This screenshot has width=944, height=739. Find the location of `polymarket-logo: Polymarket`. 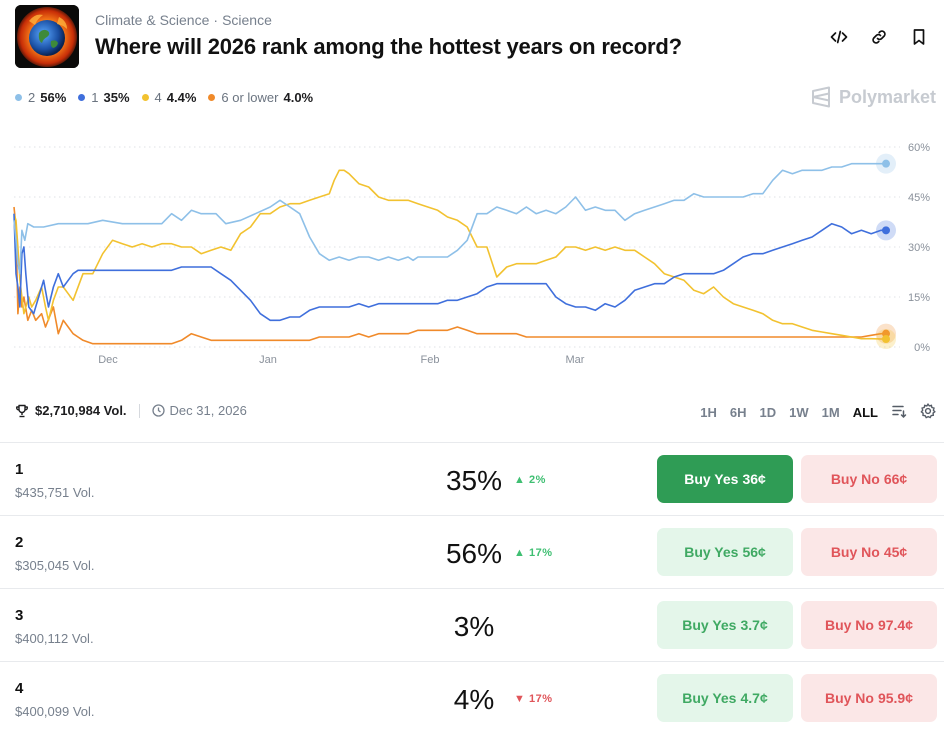

polymarket-logo: Polymarket is located at coordinates (873, 97).